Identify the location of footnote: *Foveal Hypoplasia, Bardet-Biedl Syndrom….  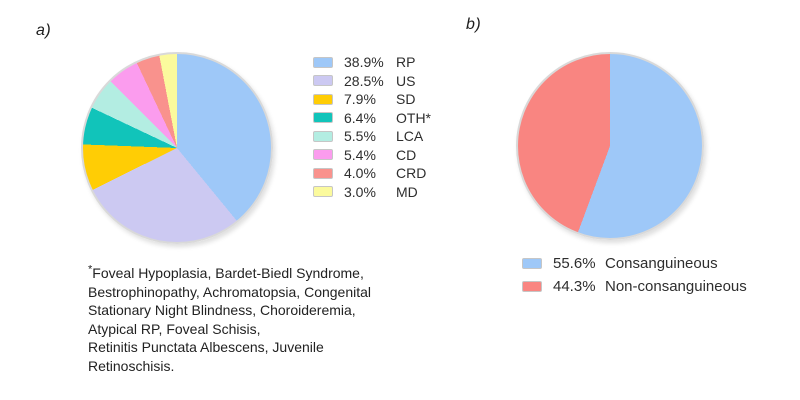
(241, 320).